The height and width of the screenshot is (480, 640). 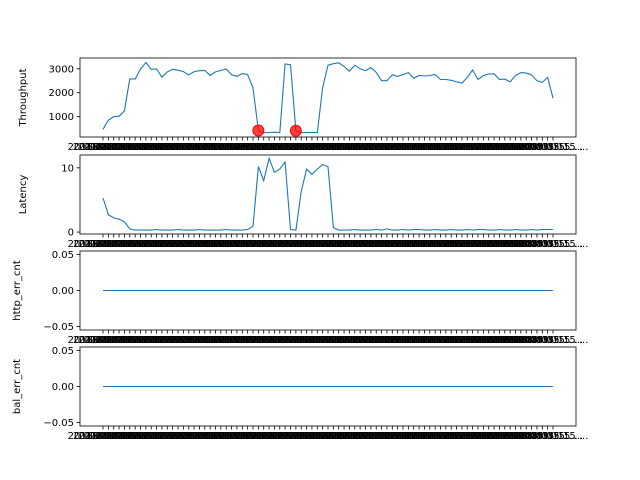 What do you see at coordinates (17, 386) in the screenshot?
I see `y-axis-label: bal_err_cnt` at bounding box center [17, 386].